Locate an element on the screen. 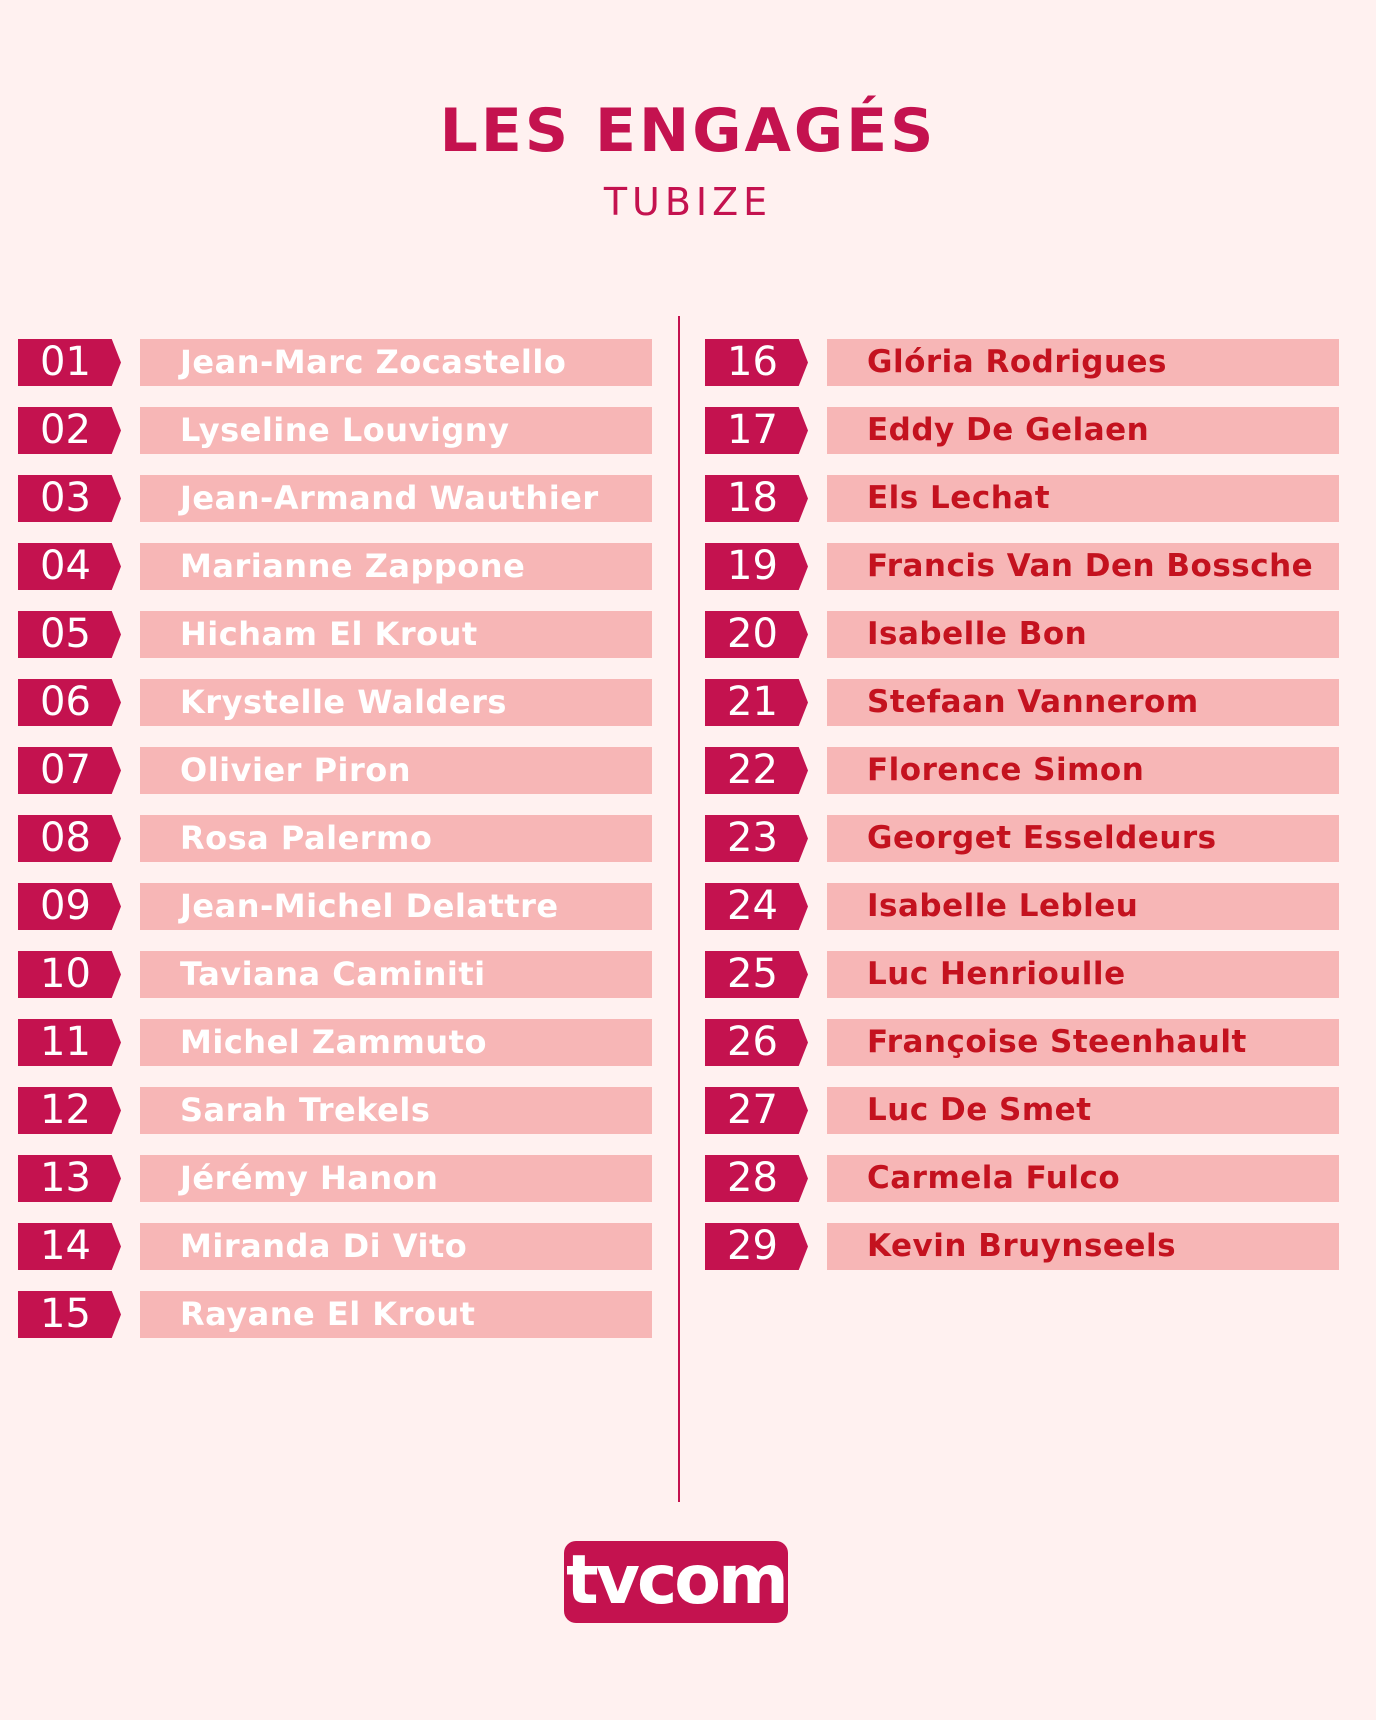 This screenshot has width=1376, height=1720. candidate-name: Jean-Marc Zocastello is located at coordinates (396, 362).